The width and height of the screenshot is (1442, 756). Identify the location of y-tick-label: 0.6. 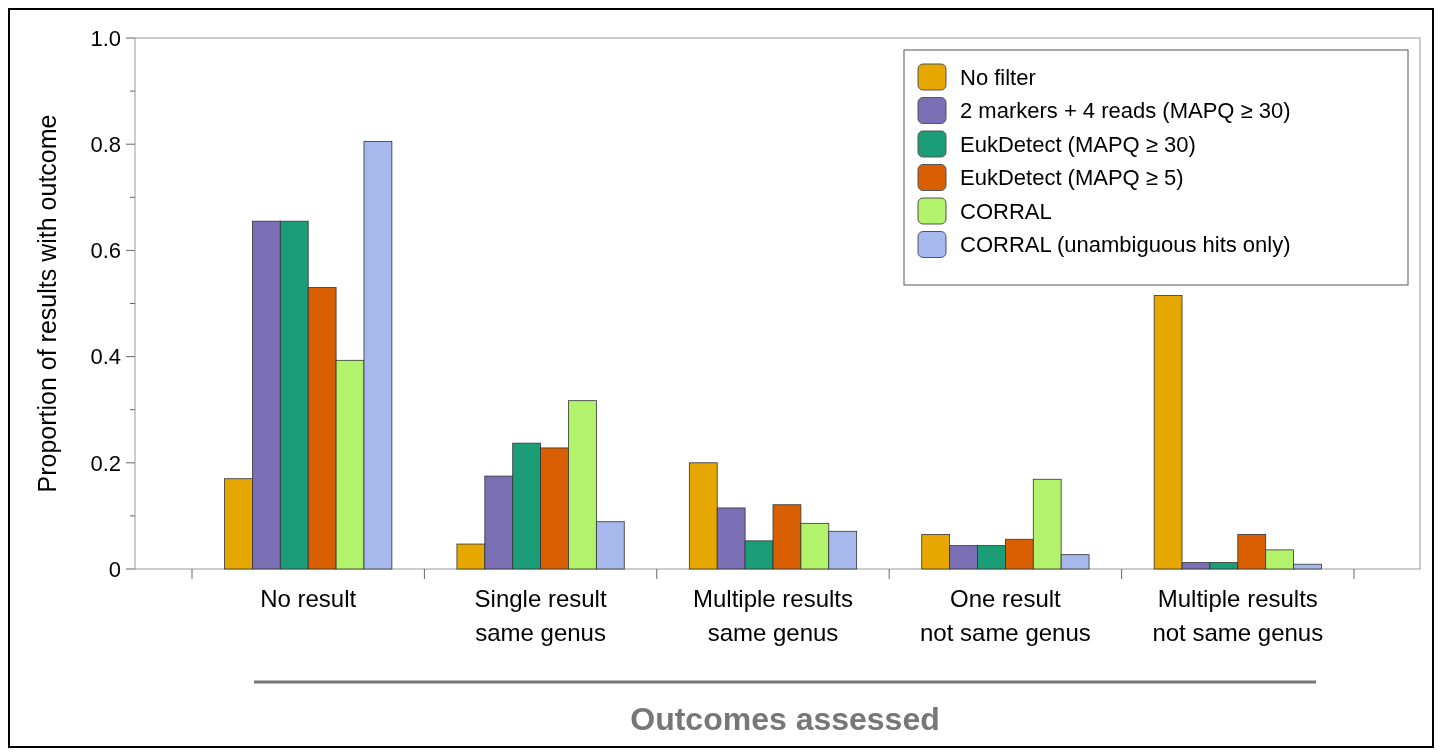
(105, 251).